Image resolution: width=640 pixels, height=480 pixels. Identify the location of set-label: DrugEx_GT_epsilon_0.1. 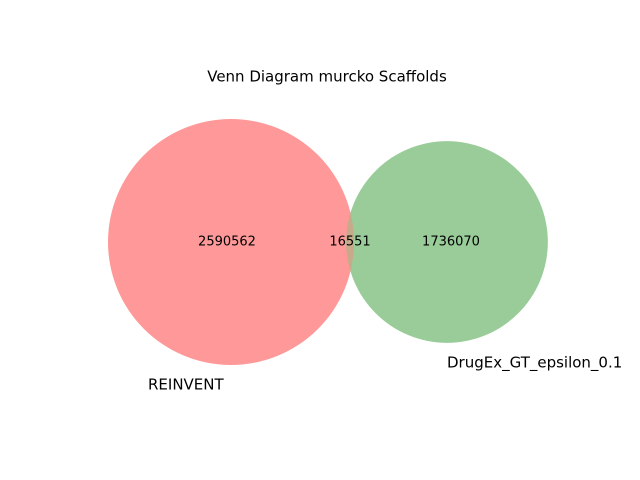
(534, 363).